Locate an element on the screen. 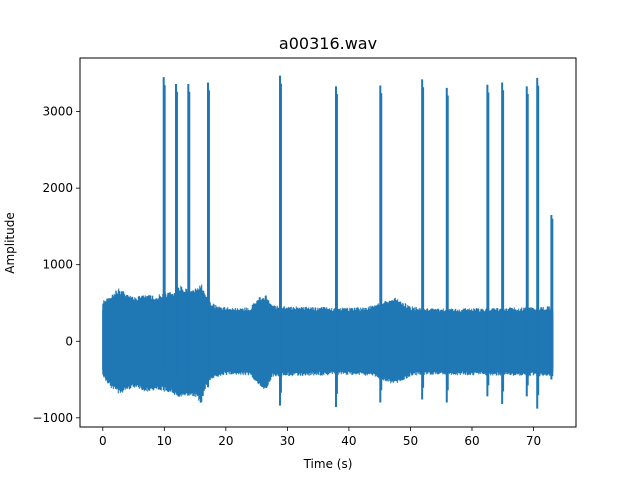 The width and height of the screenshot is (640, 480). y-tick-label: 0 is located at coordinates (69, 341).